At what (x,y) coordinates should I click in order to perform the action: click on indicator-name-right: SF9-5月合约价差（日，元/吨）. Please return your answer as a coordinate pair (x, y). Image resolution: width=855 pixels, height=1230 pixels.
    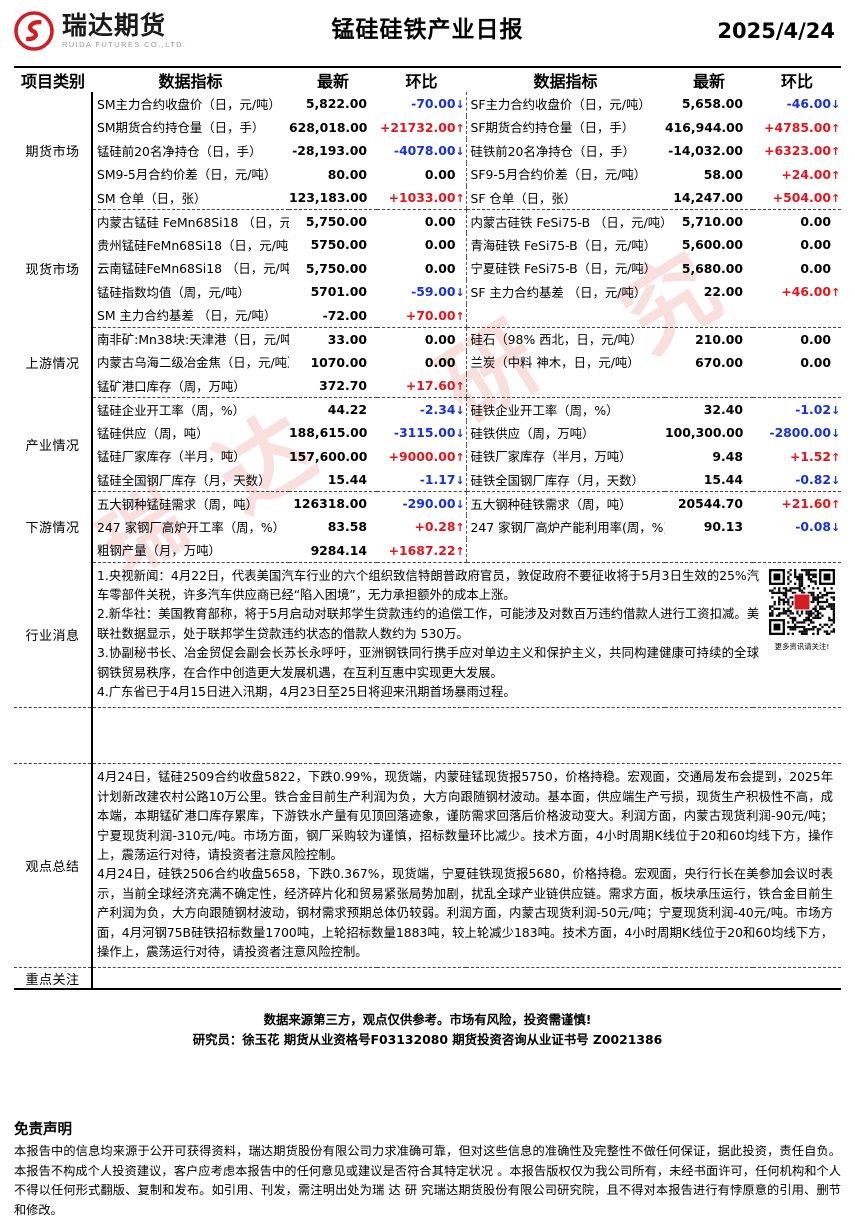
    Looking at the image, I should click on (565, 174).